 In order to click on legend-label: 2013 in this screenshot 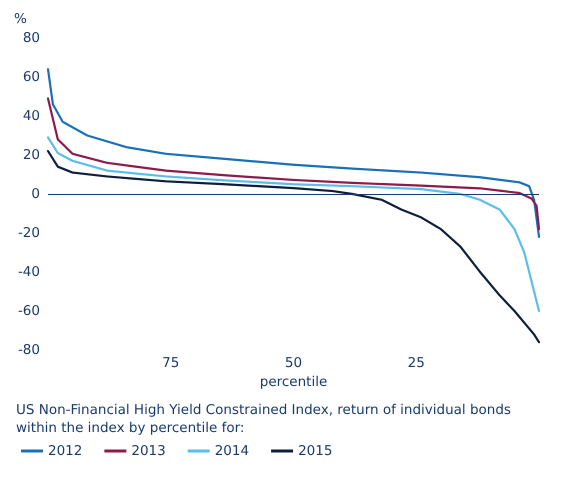, I will do `click(148, 451)`.